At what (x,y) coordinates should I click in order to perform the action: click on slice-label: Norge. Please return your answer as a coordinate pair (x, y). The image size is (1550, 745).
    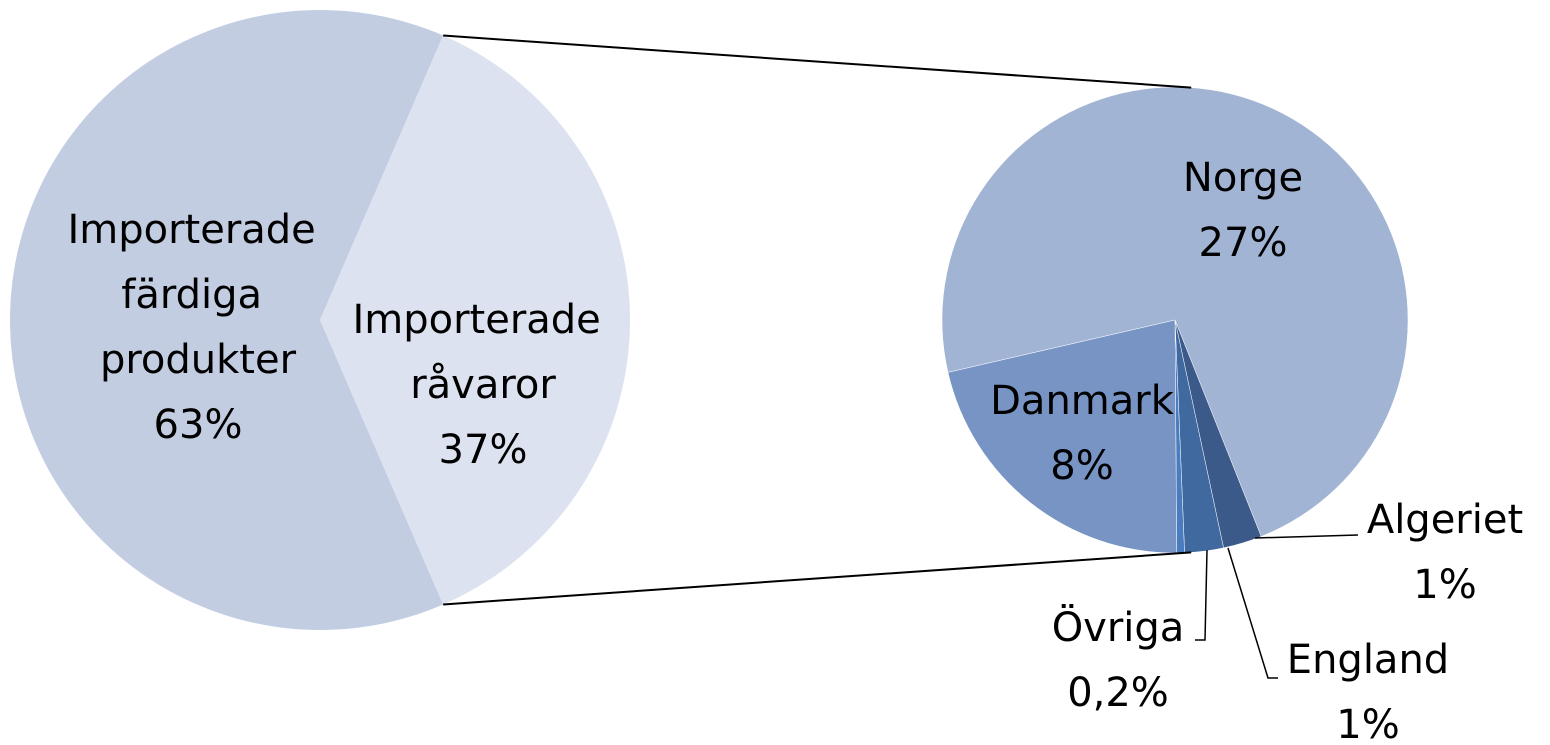
    Looking at the image, I should click on (1243, 178).